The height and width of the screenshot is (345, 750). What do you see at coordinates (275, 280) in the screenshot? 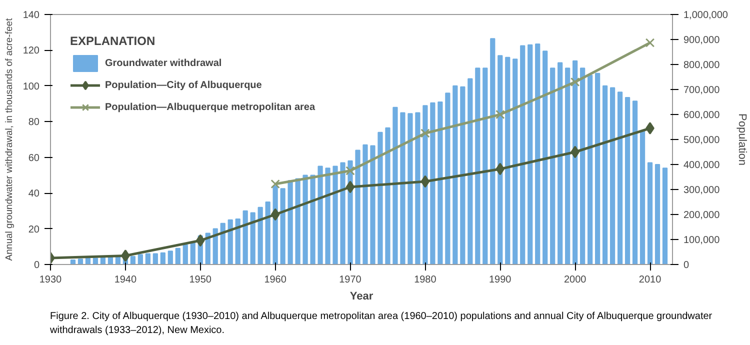
I see `x-tick-label: 1960` at bounding box center [275, 280].